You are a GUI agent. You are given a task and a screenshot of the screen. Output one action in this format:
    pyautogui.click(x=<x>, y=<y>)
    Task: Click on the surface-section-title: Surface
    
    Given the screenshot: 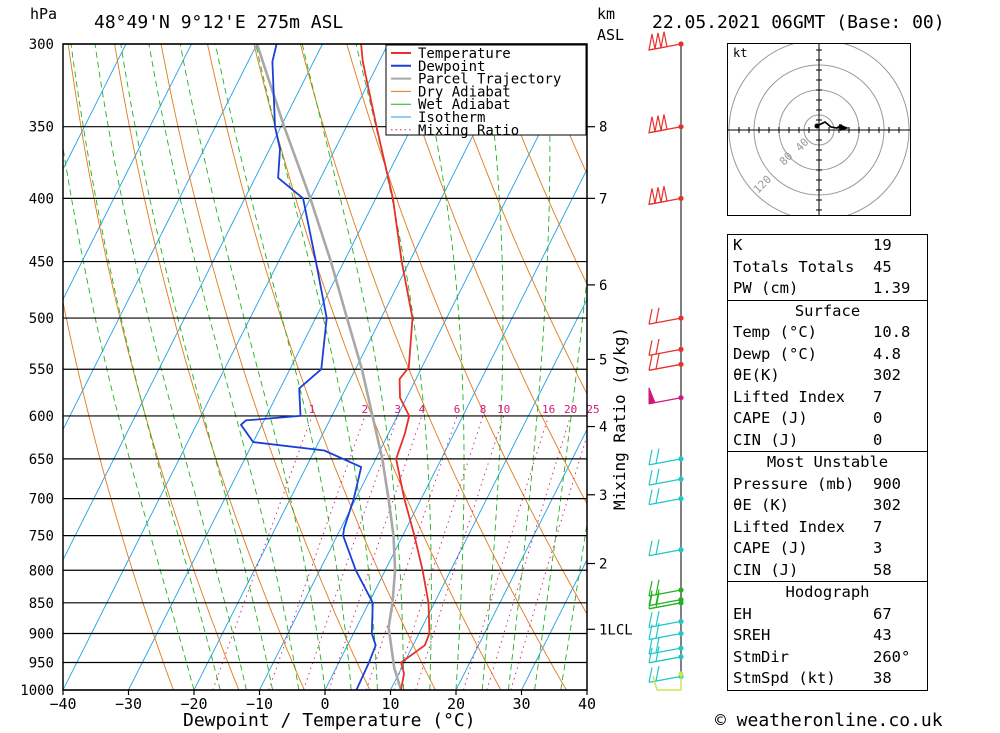 What is the action you would take?
    pyautogui.click(x=827, y=310)
    